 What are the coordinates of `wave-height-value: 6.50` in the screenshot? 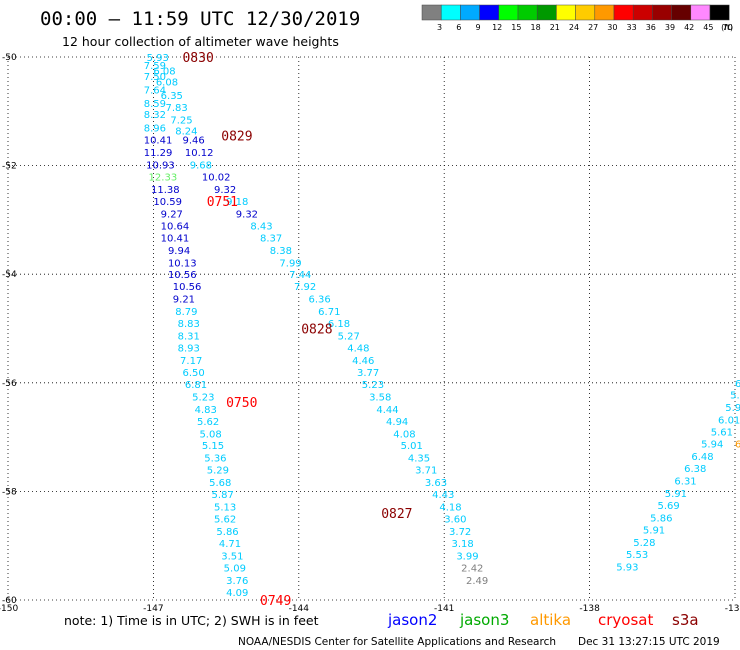 It's located at (193, 373).